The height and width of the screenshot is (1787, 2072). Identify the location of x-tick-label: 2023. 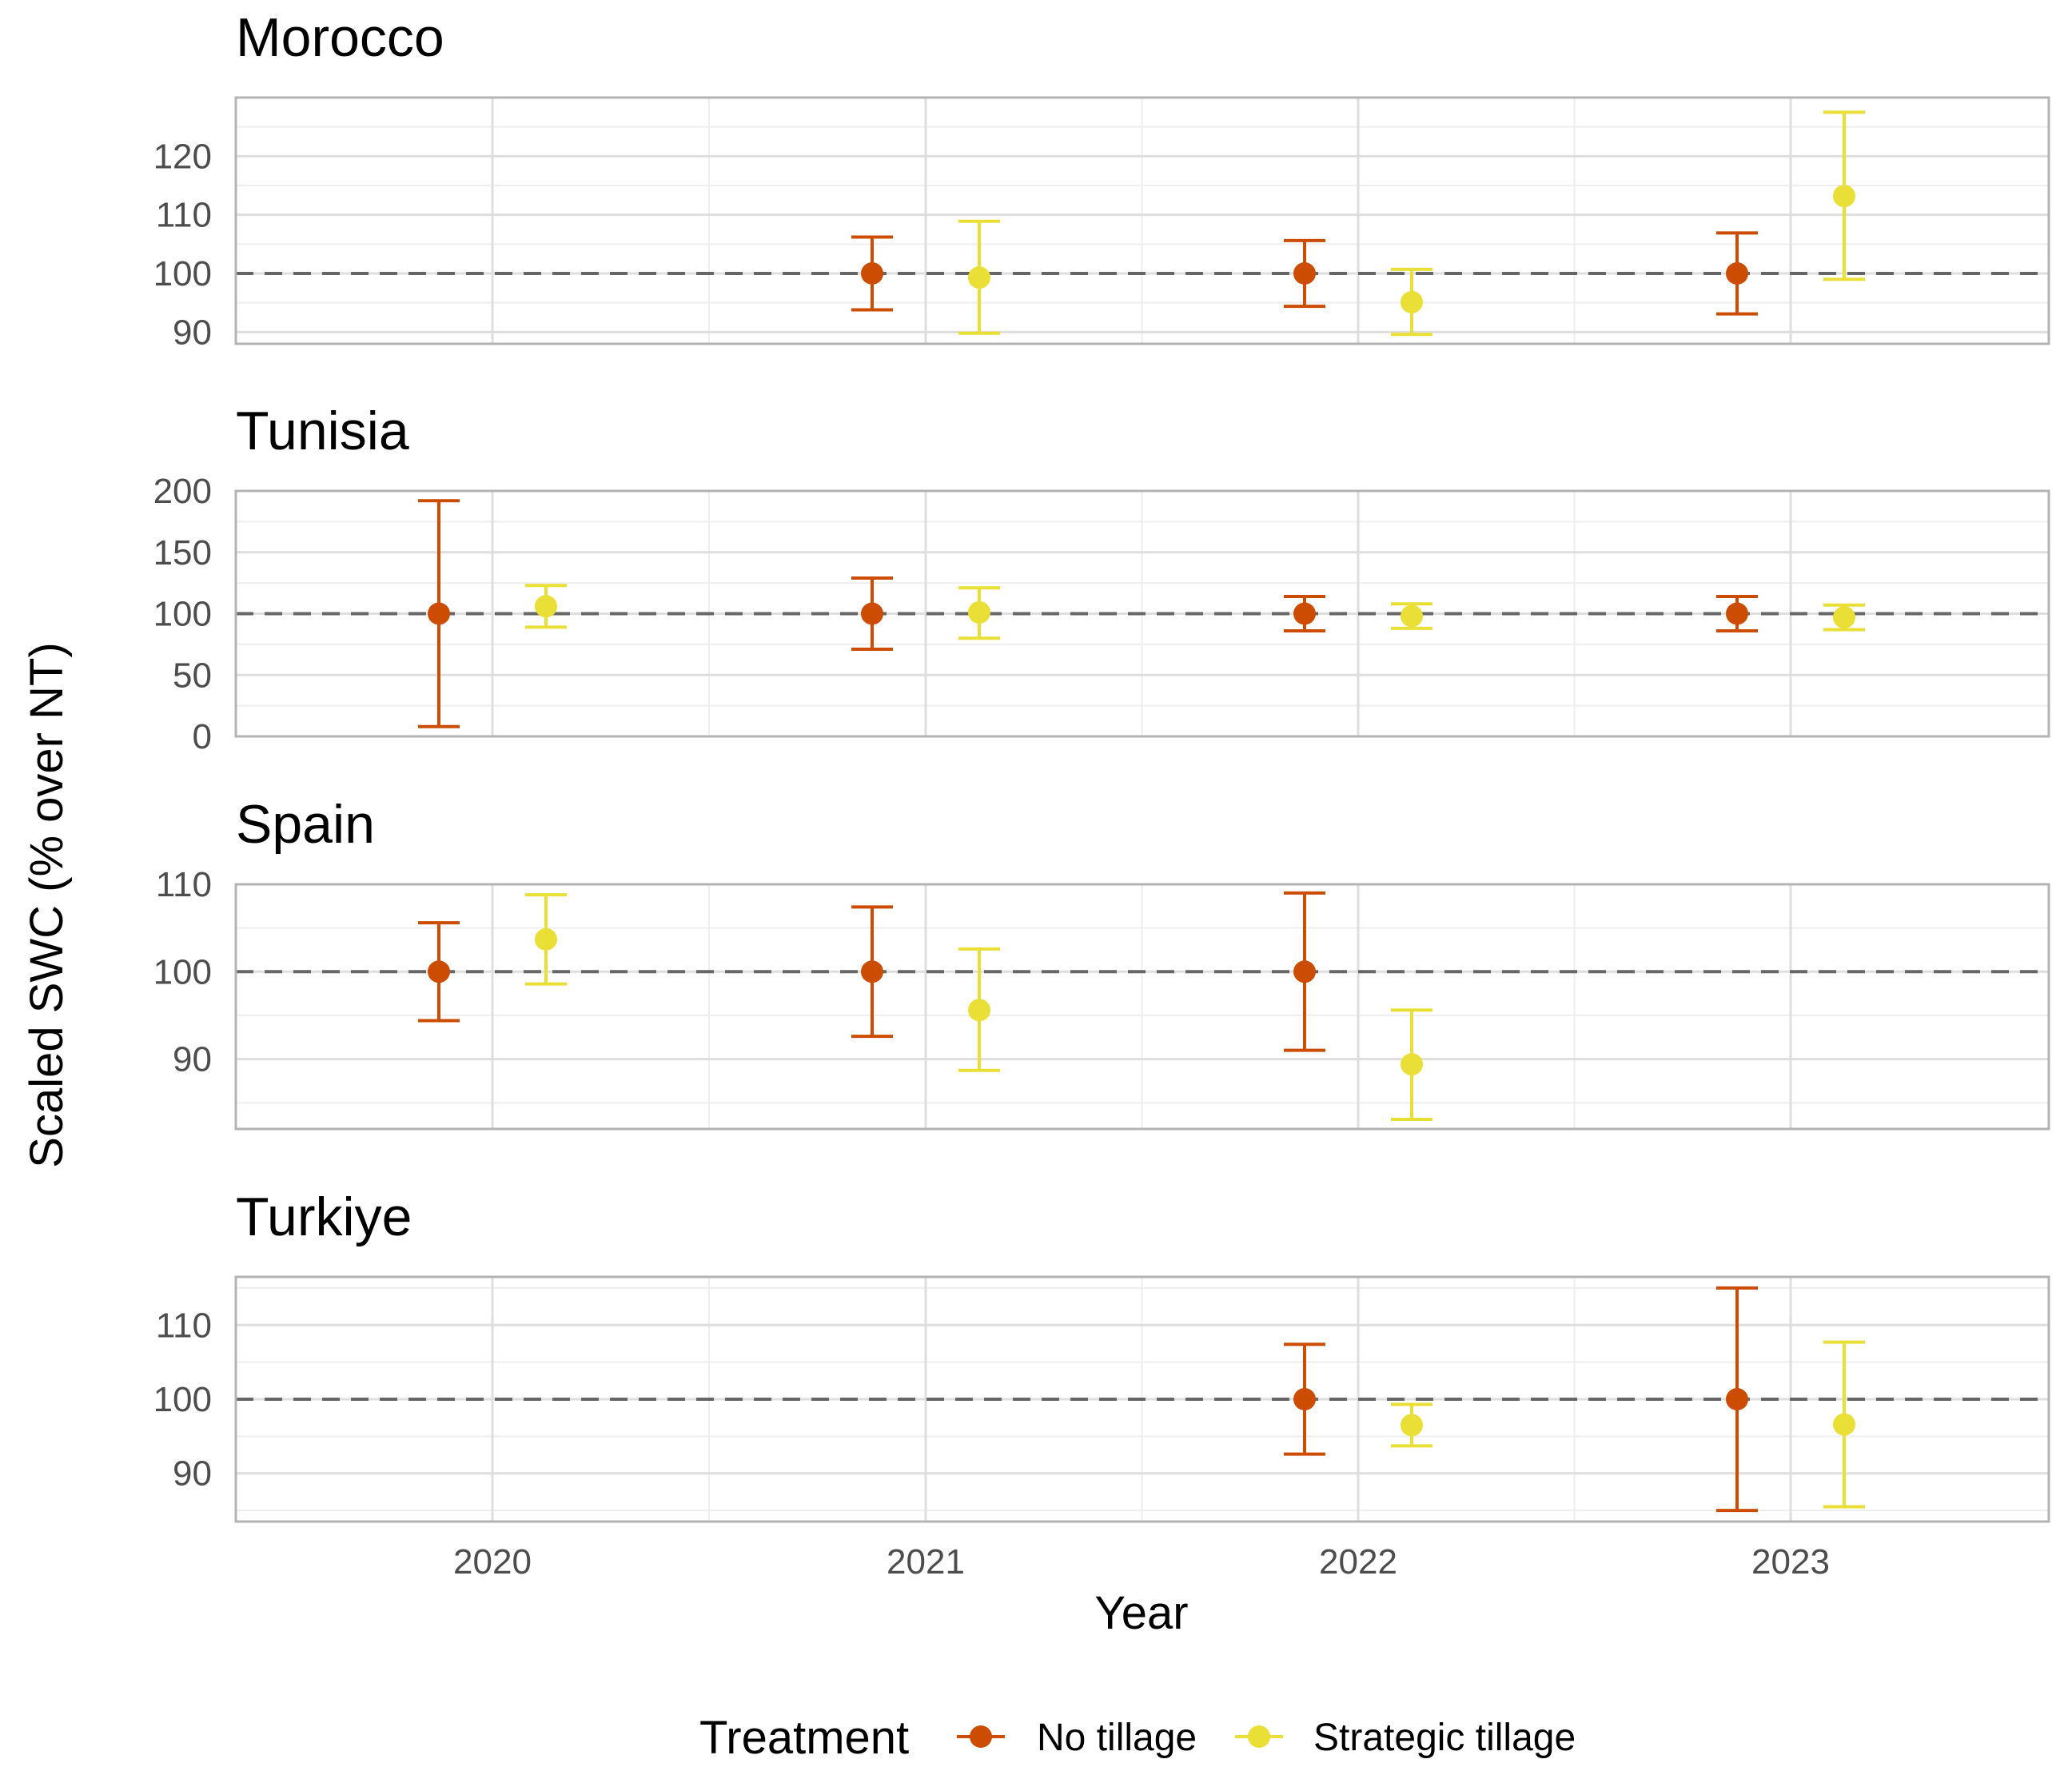
(1790, 1562).